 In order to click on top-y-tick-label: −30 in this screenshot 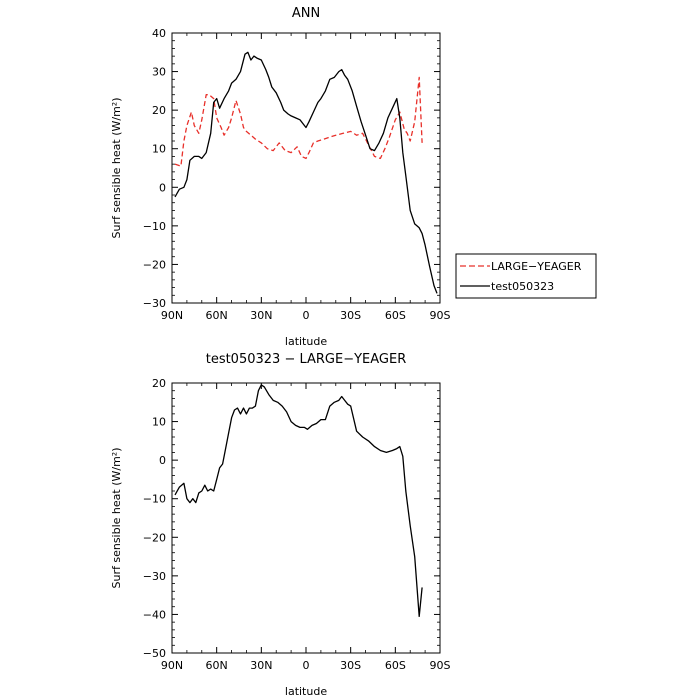, I will do `click(154, 303)`.